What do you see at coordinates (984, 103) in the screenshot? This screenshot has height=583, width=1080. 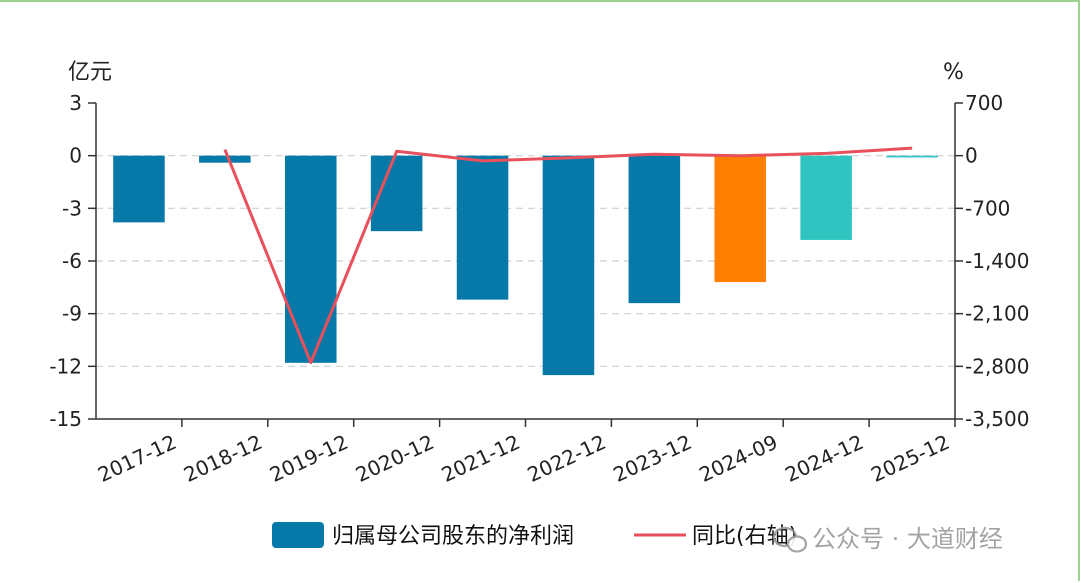 I see `right-tick-label: 700` at bounding box center [984, 103].